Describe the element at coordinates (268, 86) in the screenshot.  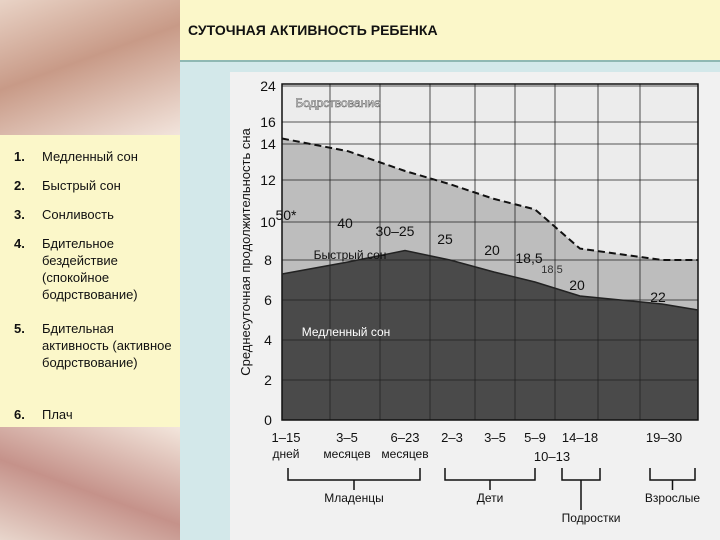
I see `y-tick-label: 24` at that location.